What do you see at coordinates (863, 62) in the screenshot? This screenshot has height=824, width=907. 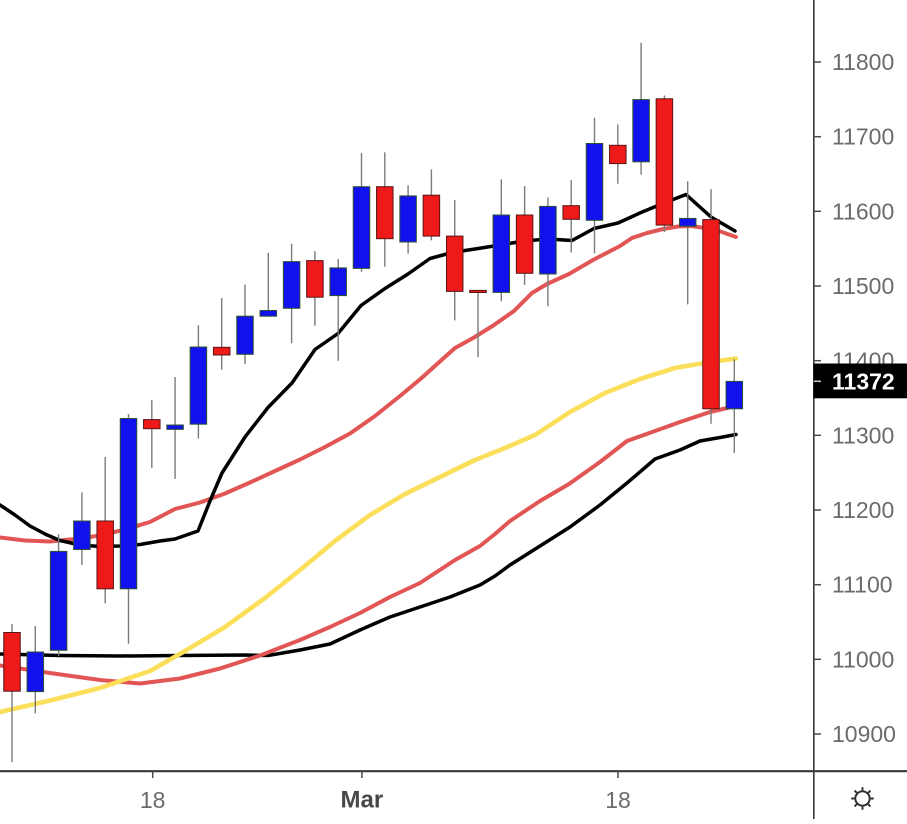 I see `svg-text: 11800` at bounding box center [863, 62].